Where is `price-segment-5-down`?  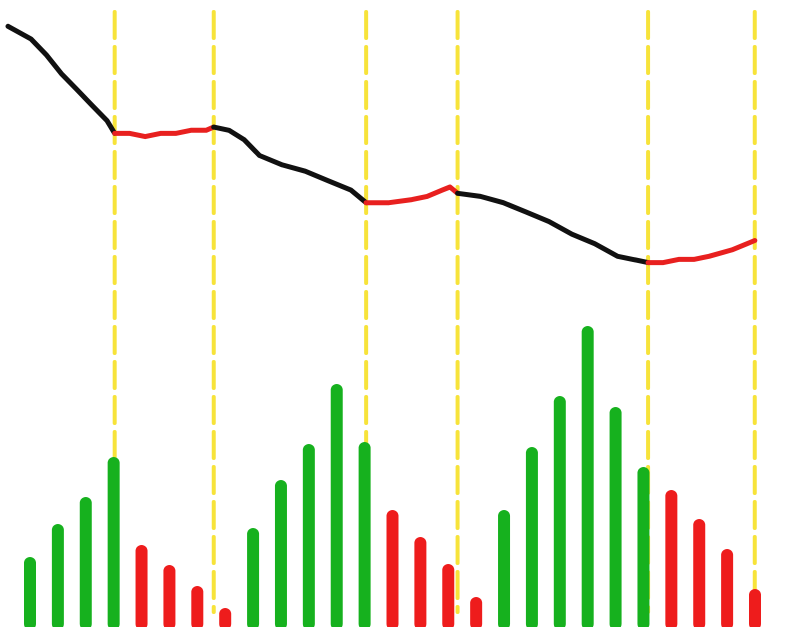 price-segment-5-down is located at coordinates (553, 228).